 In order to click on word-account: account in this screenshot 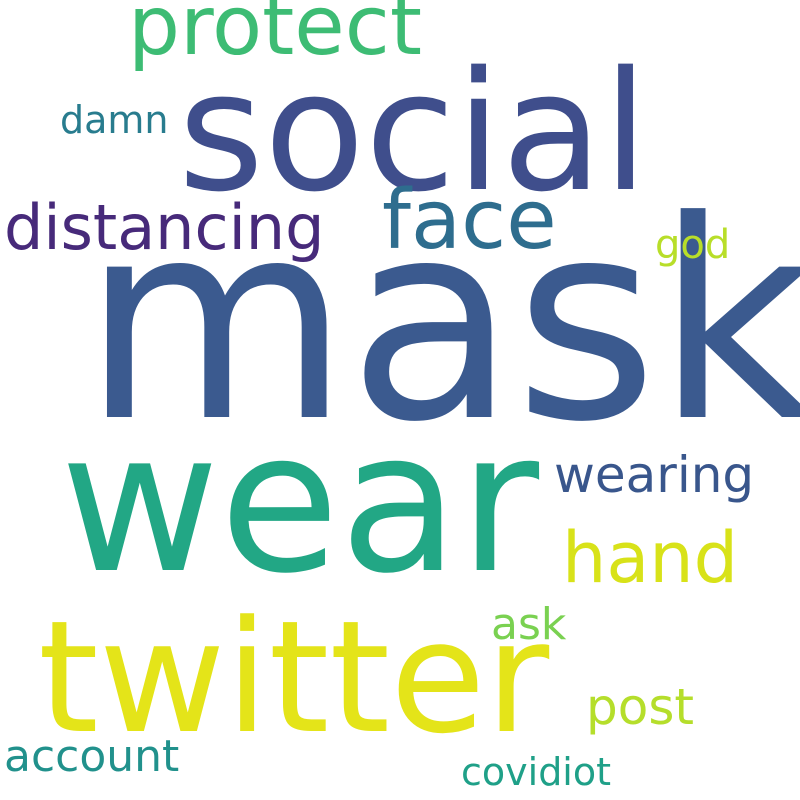, I will do `click(92, 756)`.